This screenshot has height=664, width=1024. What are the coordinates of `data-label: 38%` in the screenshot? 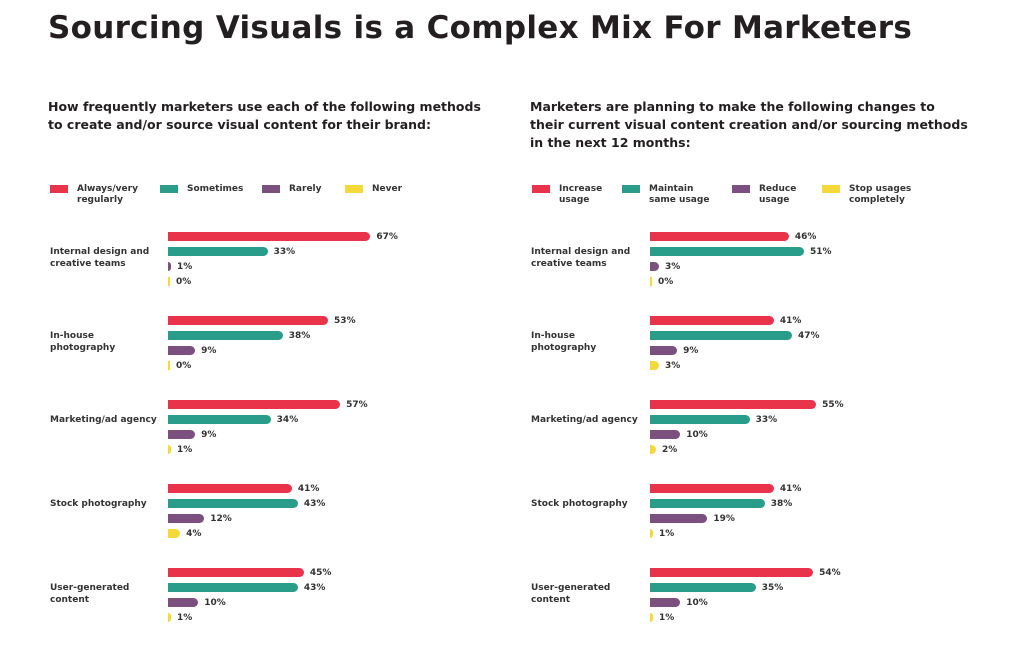 It's located at (299, 336).